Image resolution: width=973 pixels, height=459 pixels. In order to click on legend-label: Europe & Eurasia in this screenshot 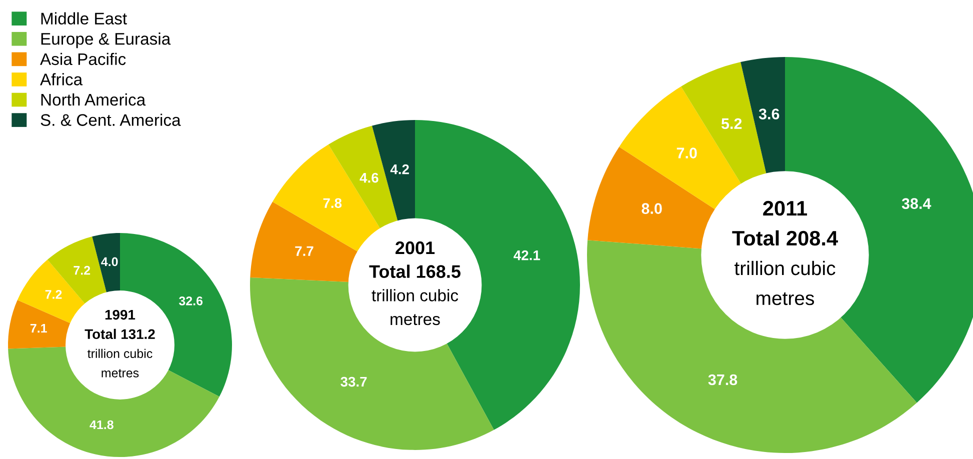, I will do `click(106, 40)`.